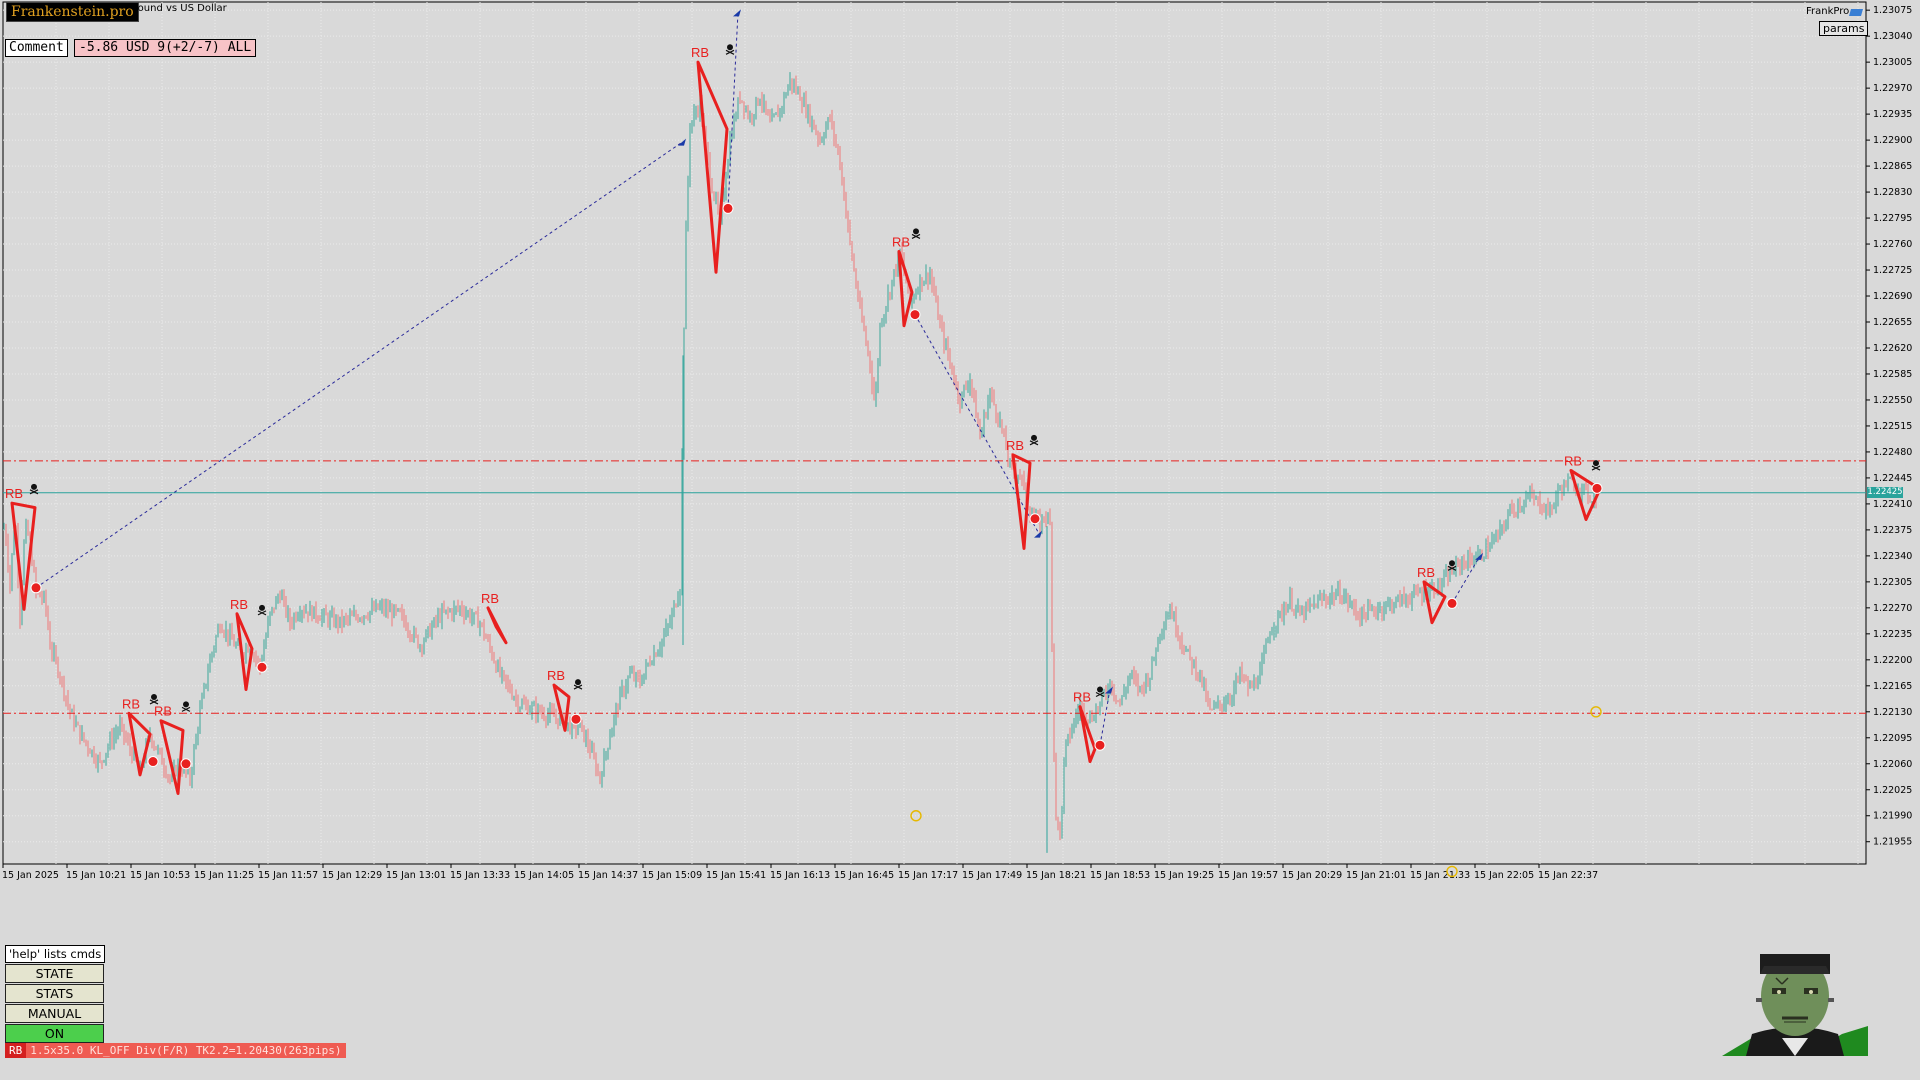 This screenshot has height=1080, width=1920. Describe the element at coordinates (1184, 875) in the screenshot. I see `x-tick-label: 15 Jan 19:25` at that location.